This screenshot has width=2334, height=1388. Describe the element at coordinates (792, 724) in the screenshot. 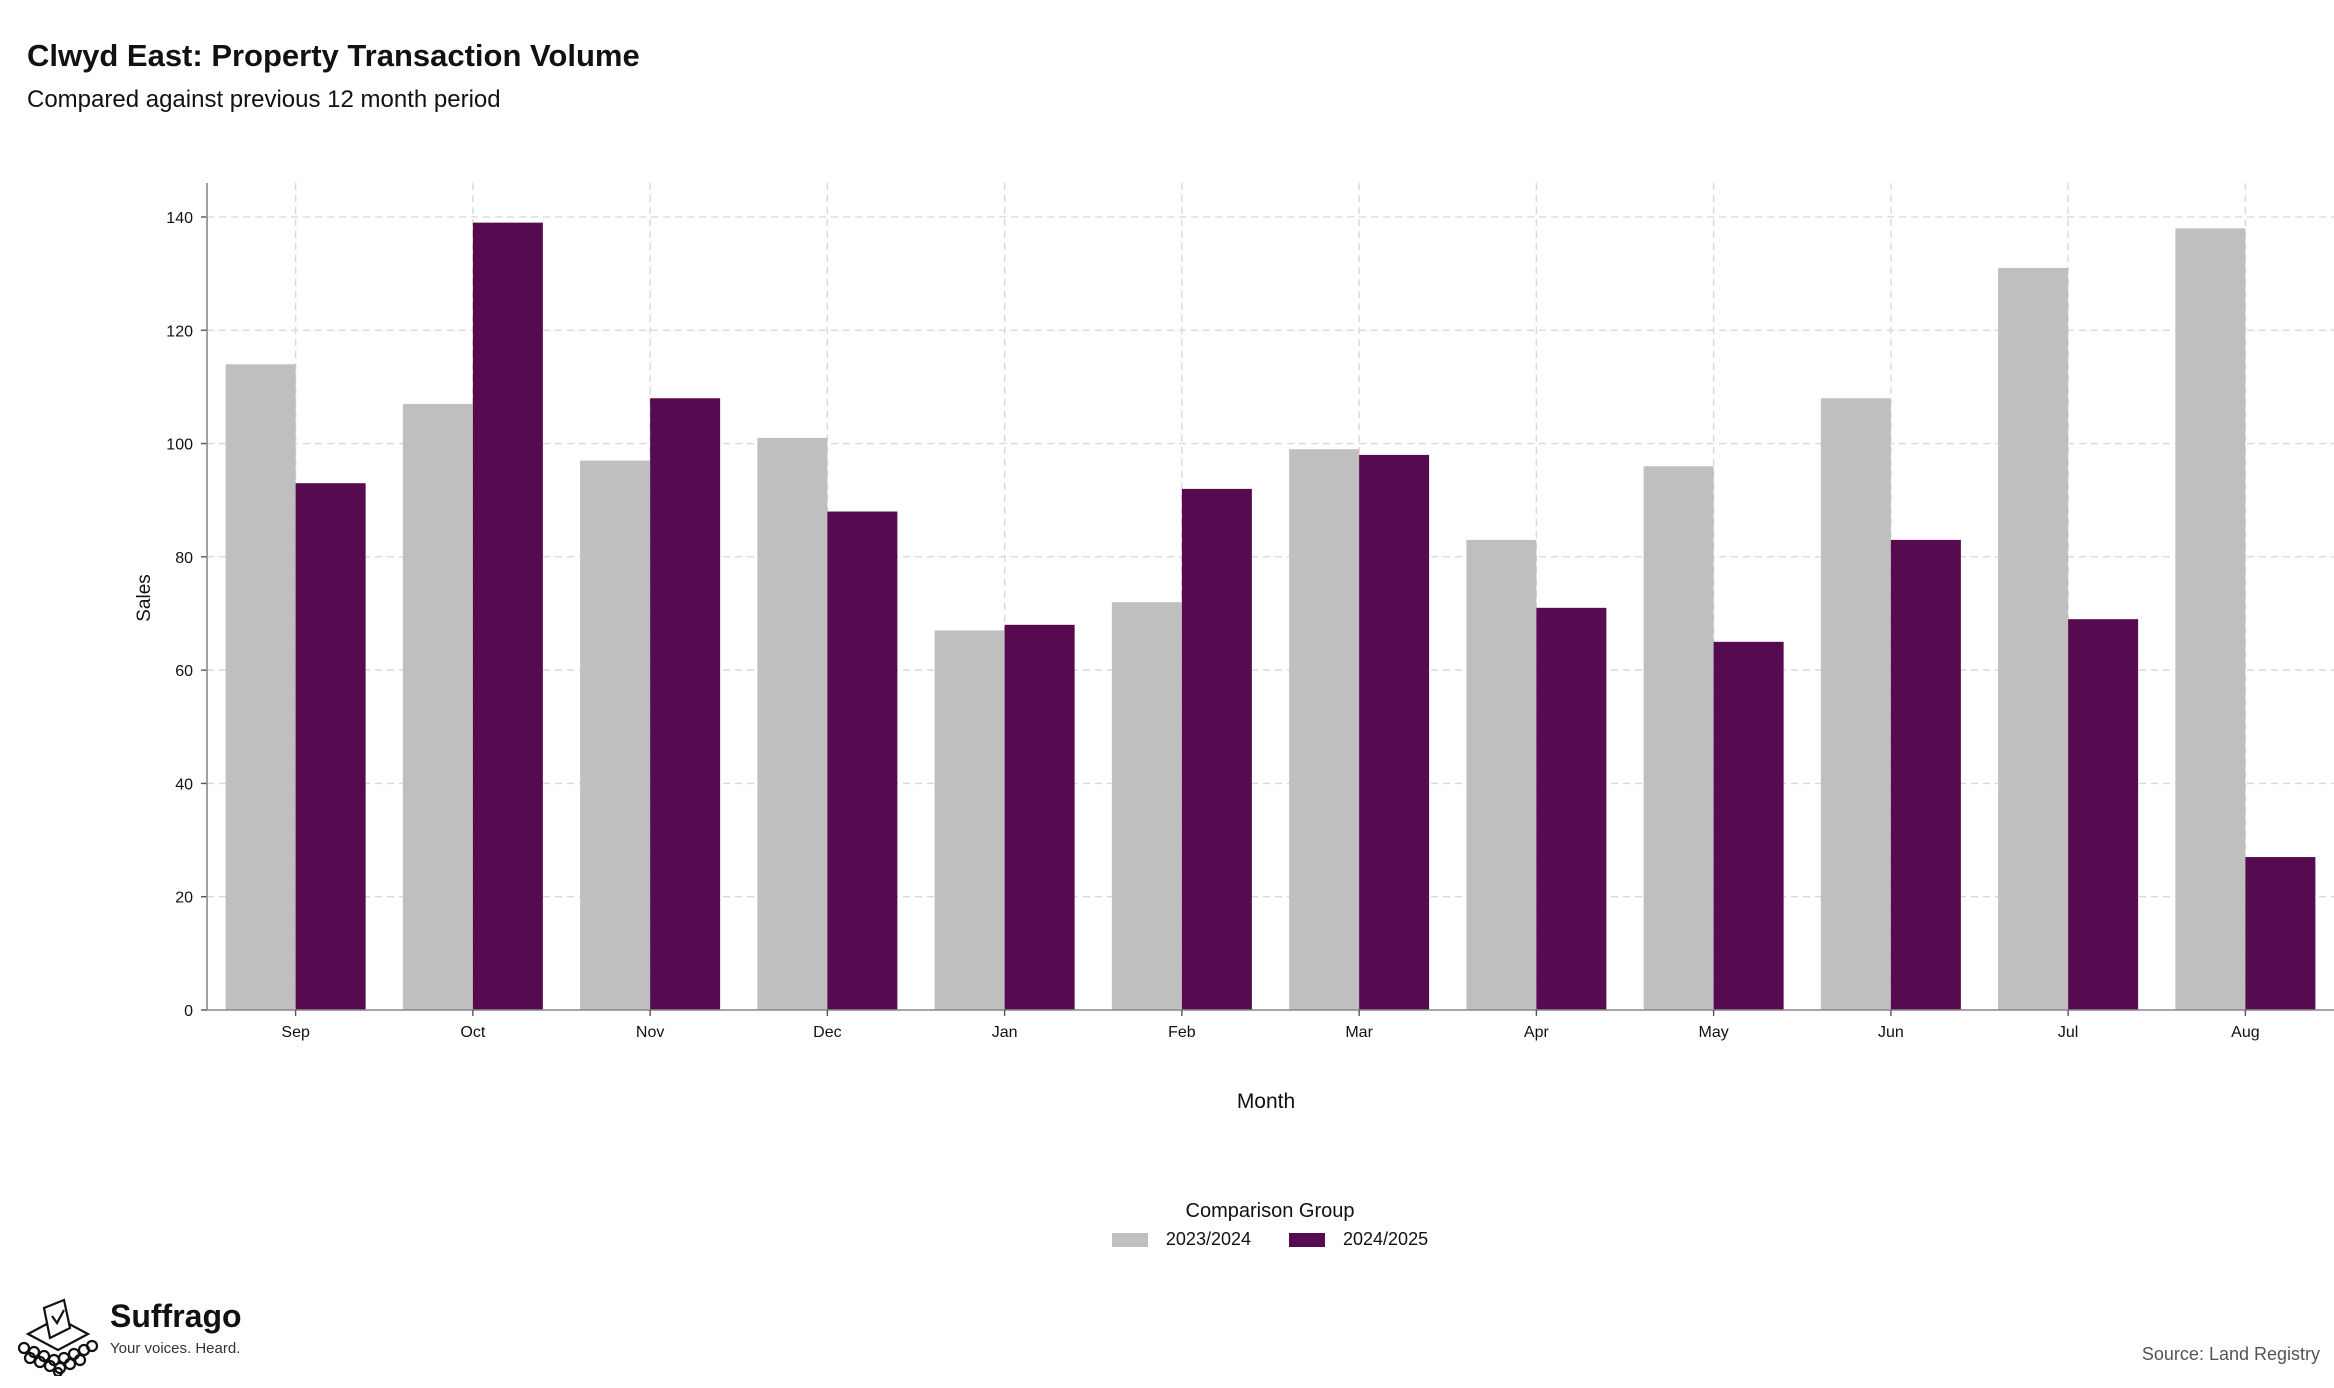

I see `bar-2023-2024-dec` at that location.